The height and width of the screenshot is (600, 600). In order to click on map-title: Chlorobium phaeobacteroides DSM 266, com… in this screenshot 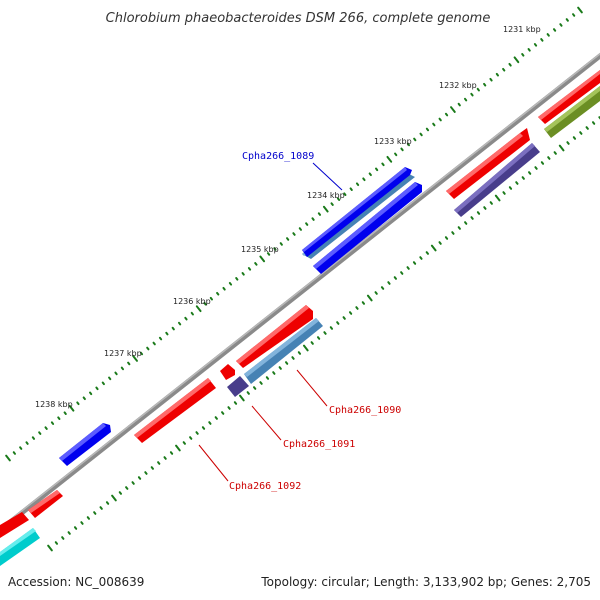, I will do `click(298, 18)`.